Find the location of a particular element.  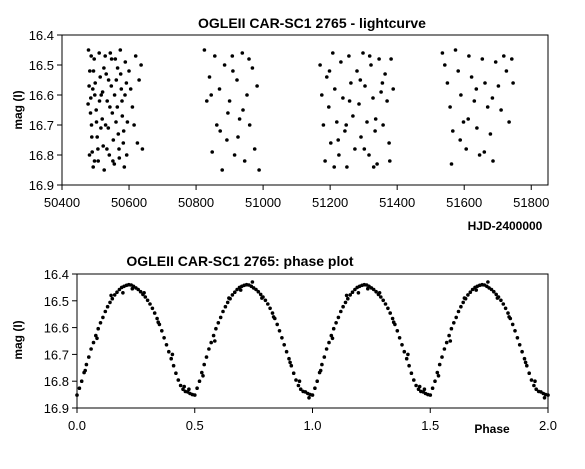

lightcurve-y-tick-label: 16.8 is located at coordinates (41, 155).